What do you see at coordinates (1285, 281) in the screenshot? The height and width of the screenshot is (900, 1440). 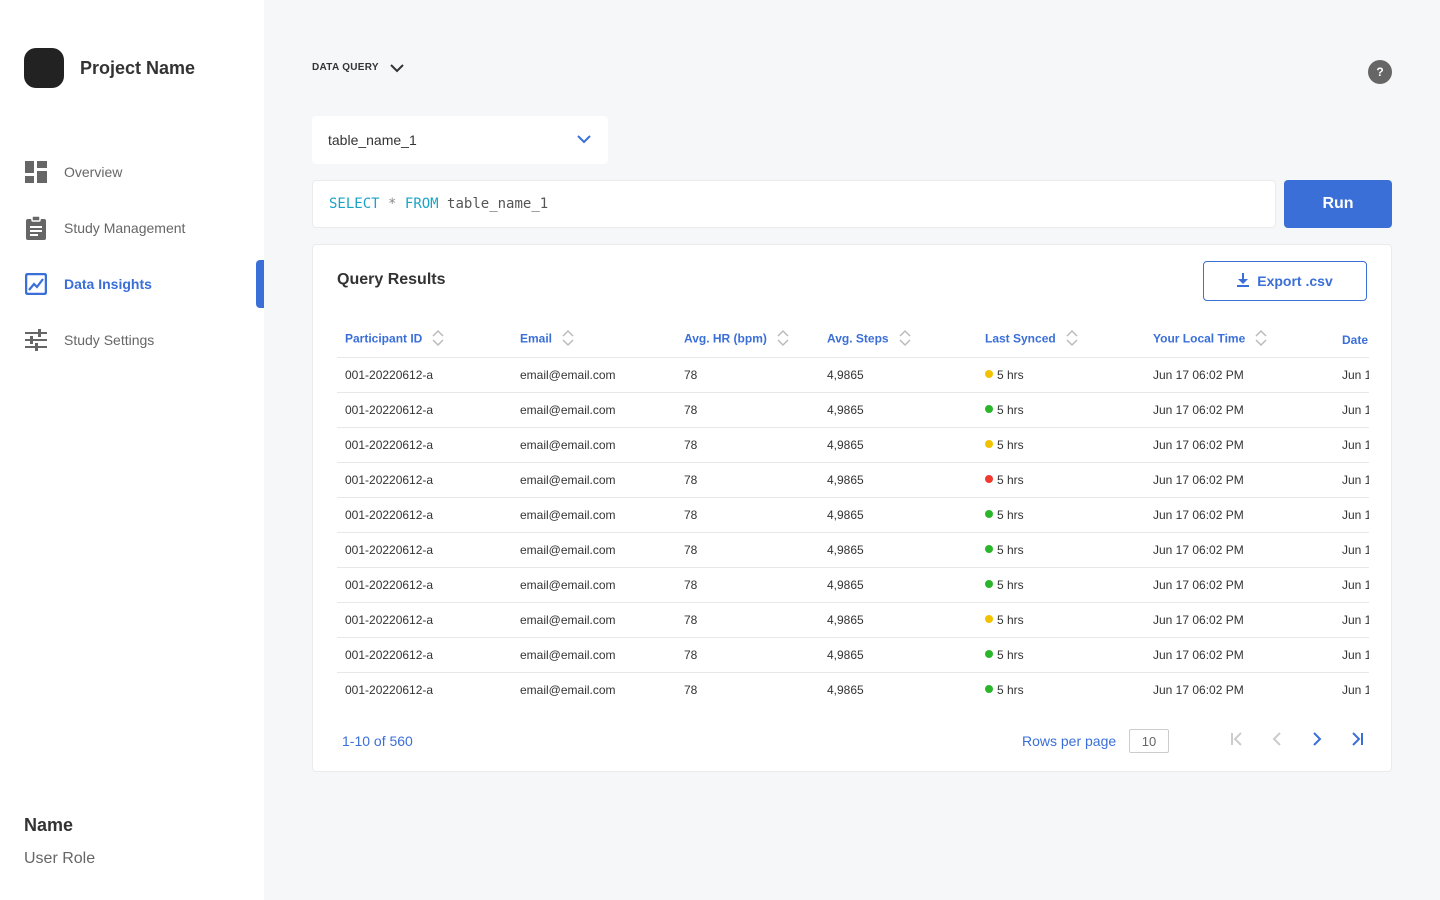 I see `export-csv-button: Export .csv` at bounding box center [1285, 281].